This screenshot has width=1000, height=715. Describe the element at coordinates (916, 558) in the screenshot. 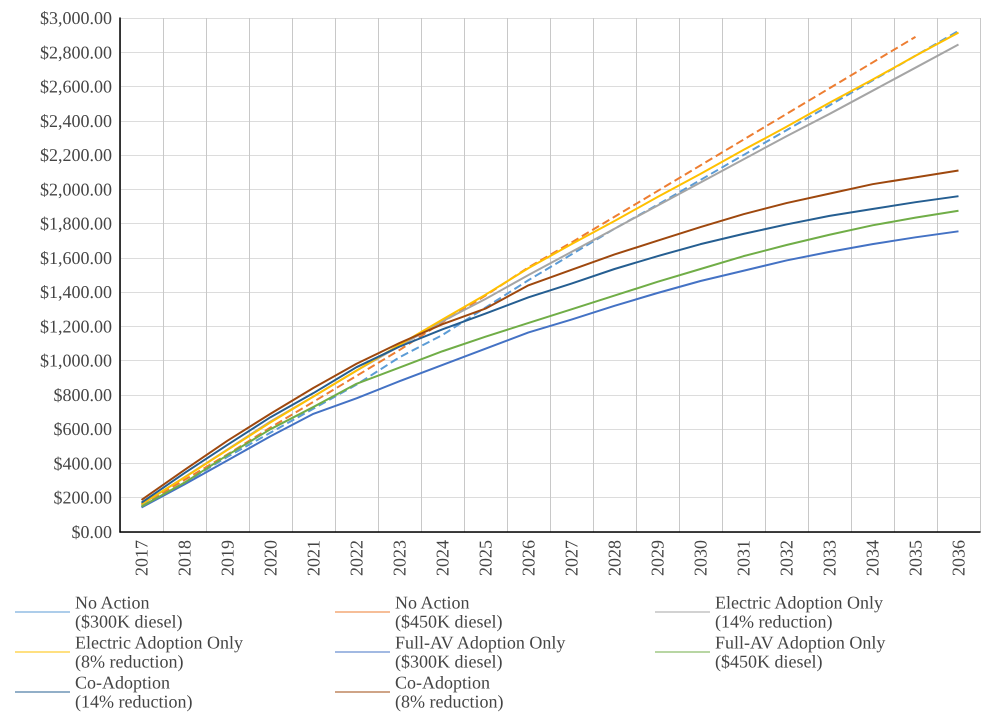

I see `x-tick-label: 2035` at that location.